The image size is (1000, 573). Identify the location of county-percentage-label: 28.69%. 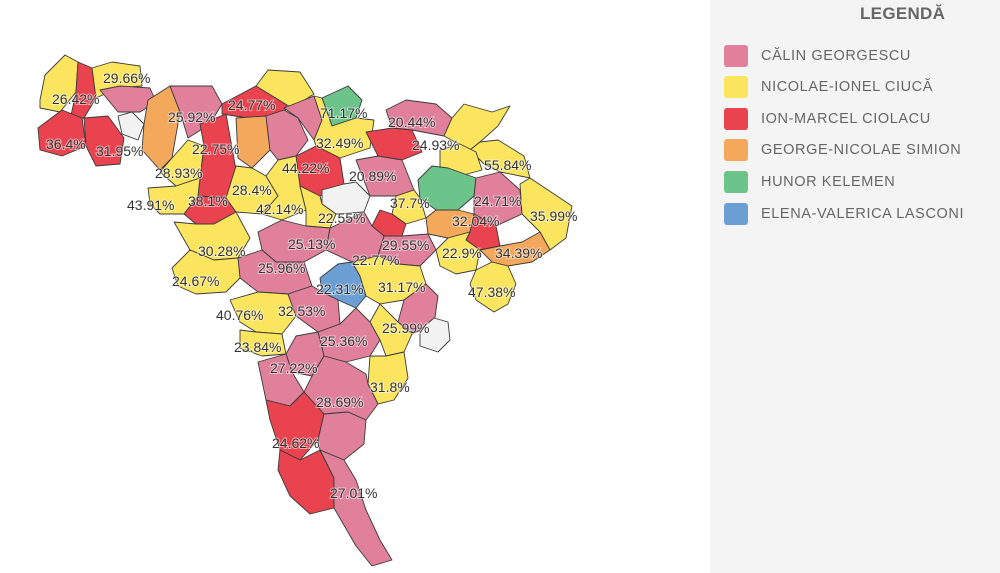
(339, 402).